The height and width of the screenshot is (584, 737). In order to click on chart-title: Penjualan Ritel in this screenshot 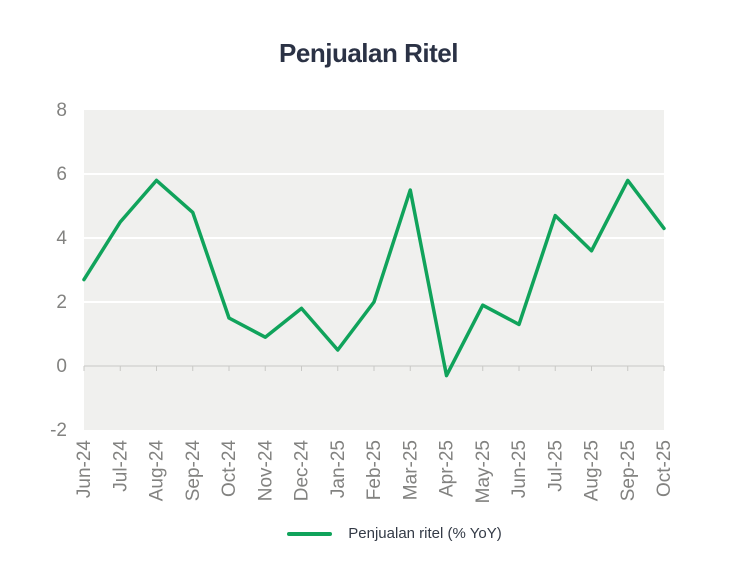, I will do `click(368, 53)`.